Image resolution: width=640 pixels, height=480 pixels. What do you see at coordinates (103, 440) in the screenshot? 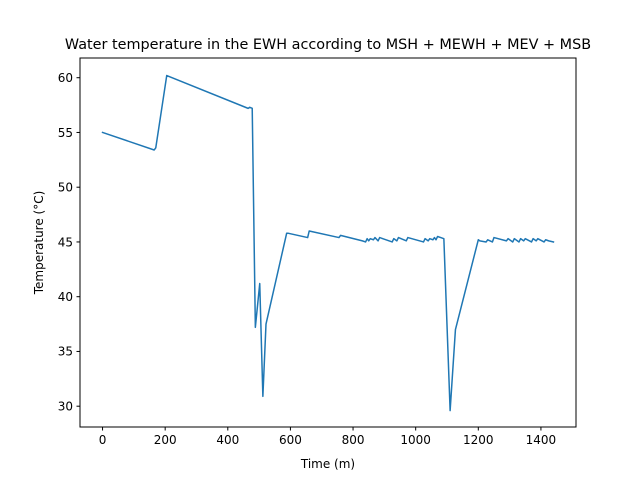
I see `x-tick-label: 0` at bounding box center [103, 440].